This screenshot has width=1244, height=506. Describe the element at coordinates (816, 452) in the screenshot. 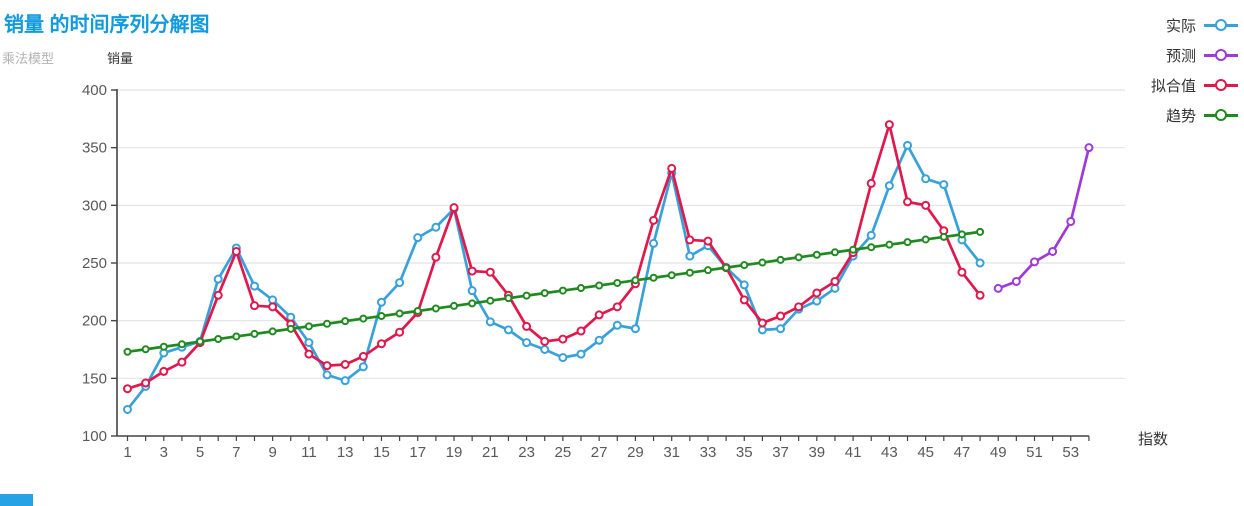

I see `x-tick-label: 39` at that location.